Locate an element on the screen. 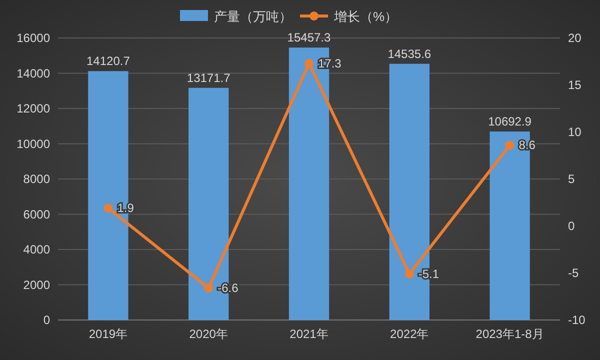 The image size is (600, 360). y-tick-label: 6000 is located at coordinates (36, 214).